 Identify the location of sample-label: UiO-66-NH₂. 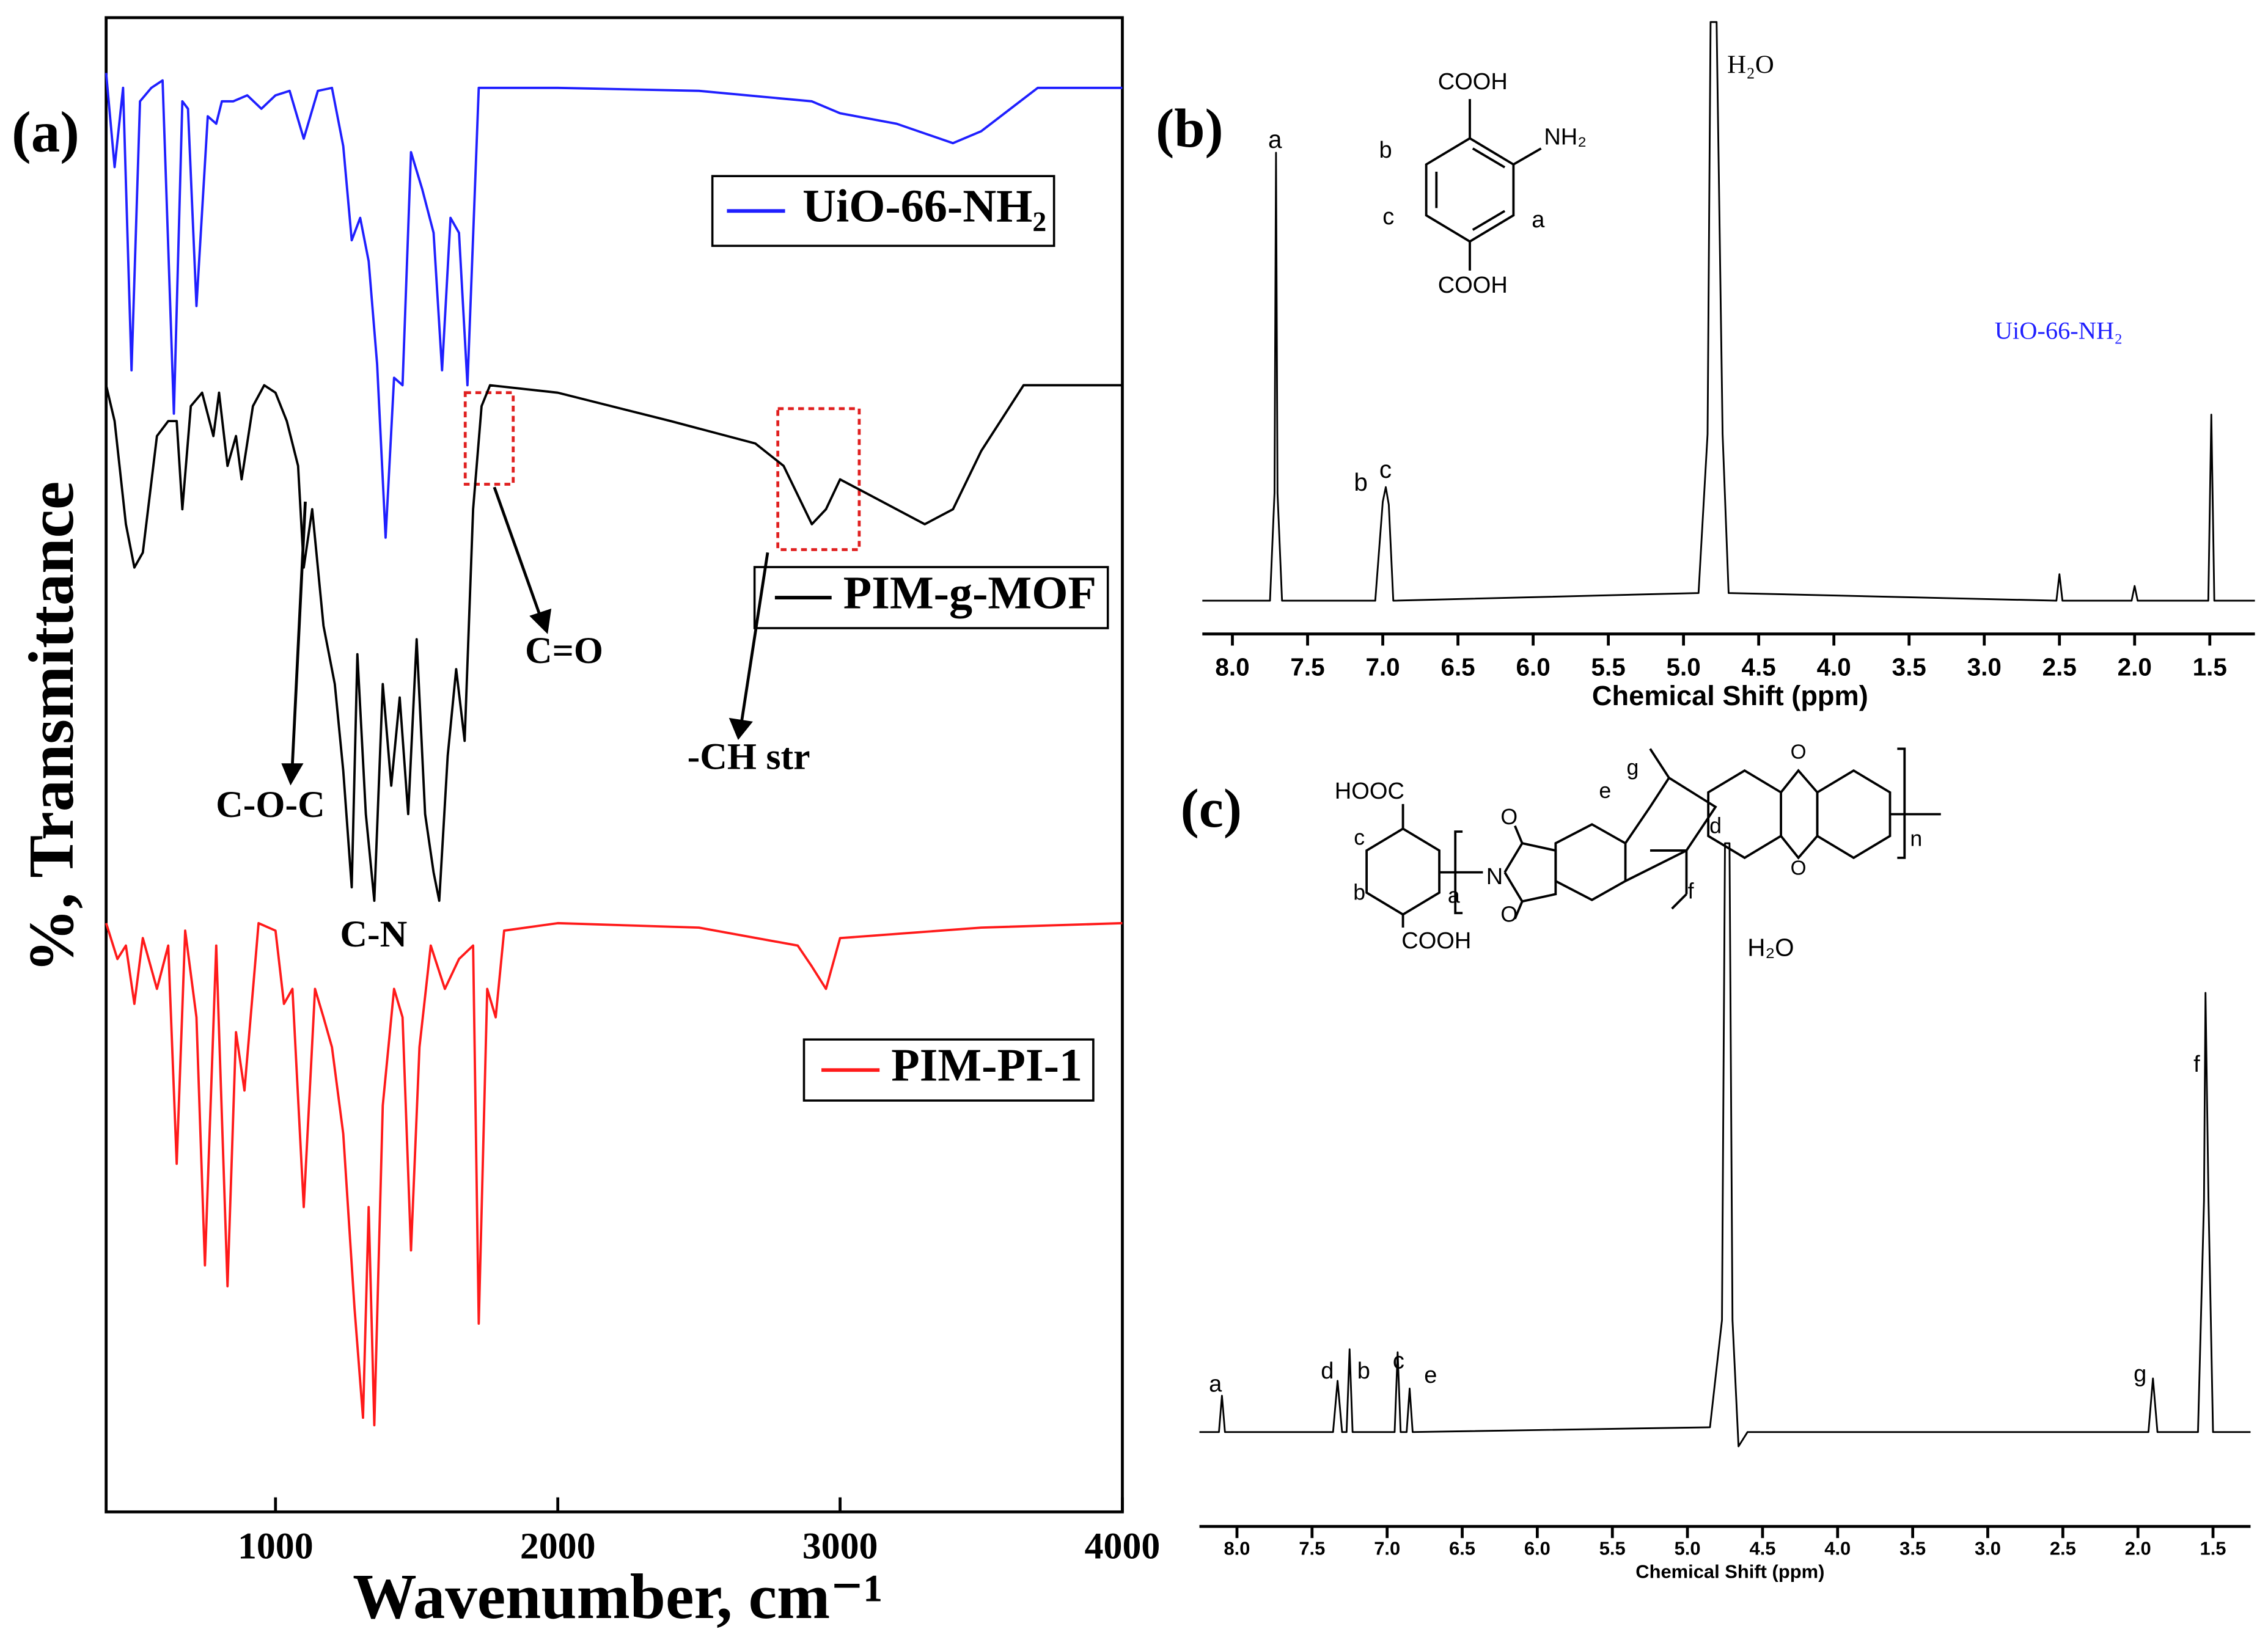
(2059, 330).